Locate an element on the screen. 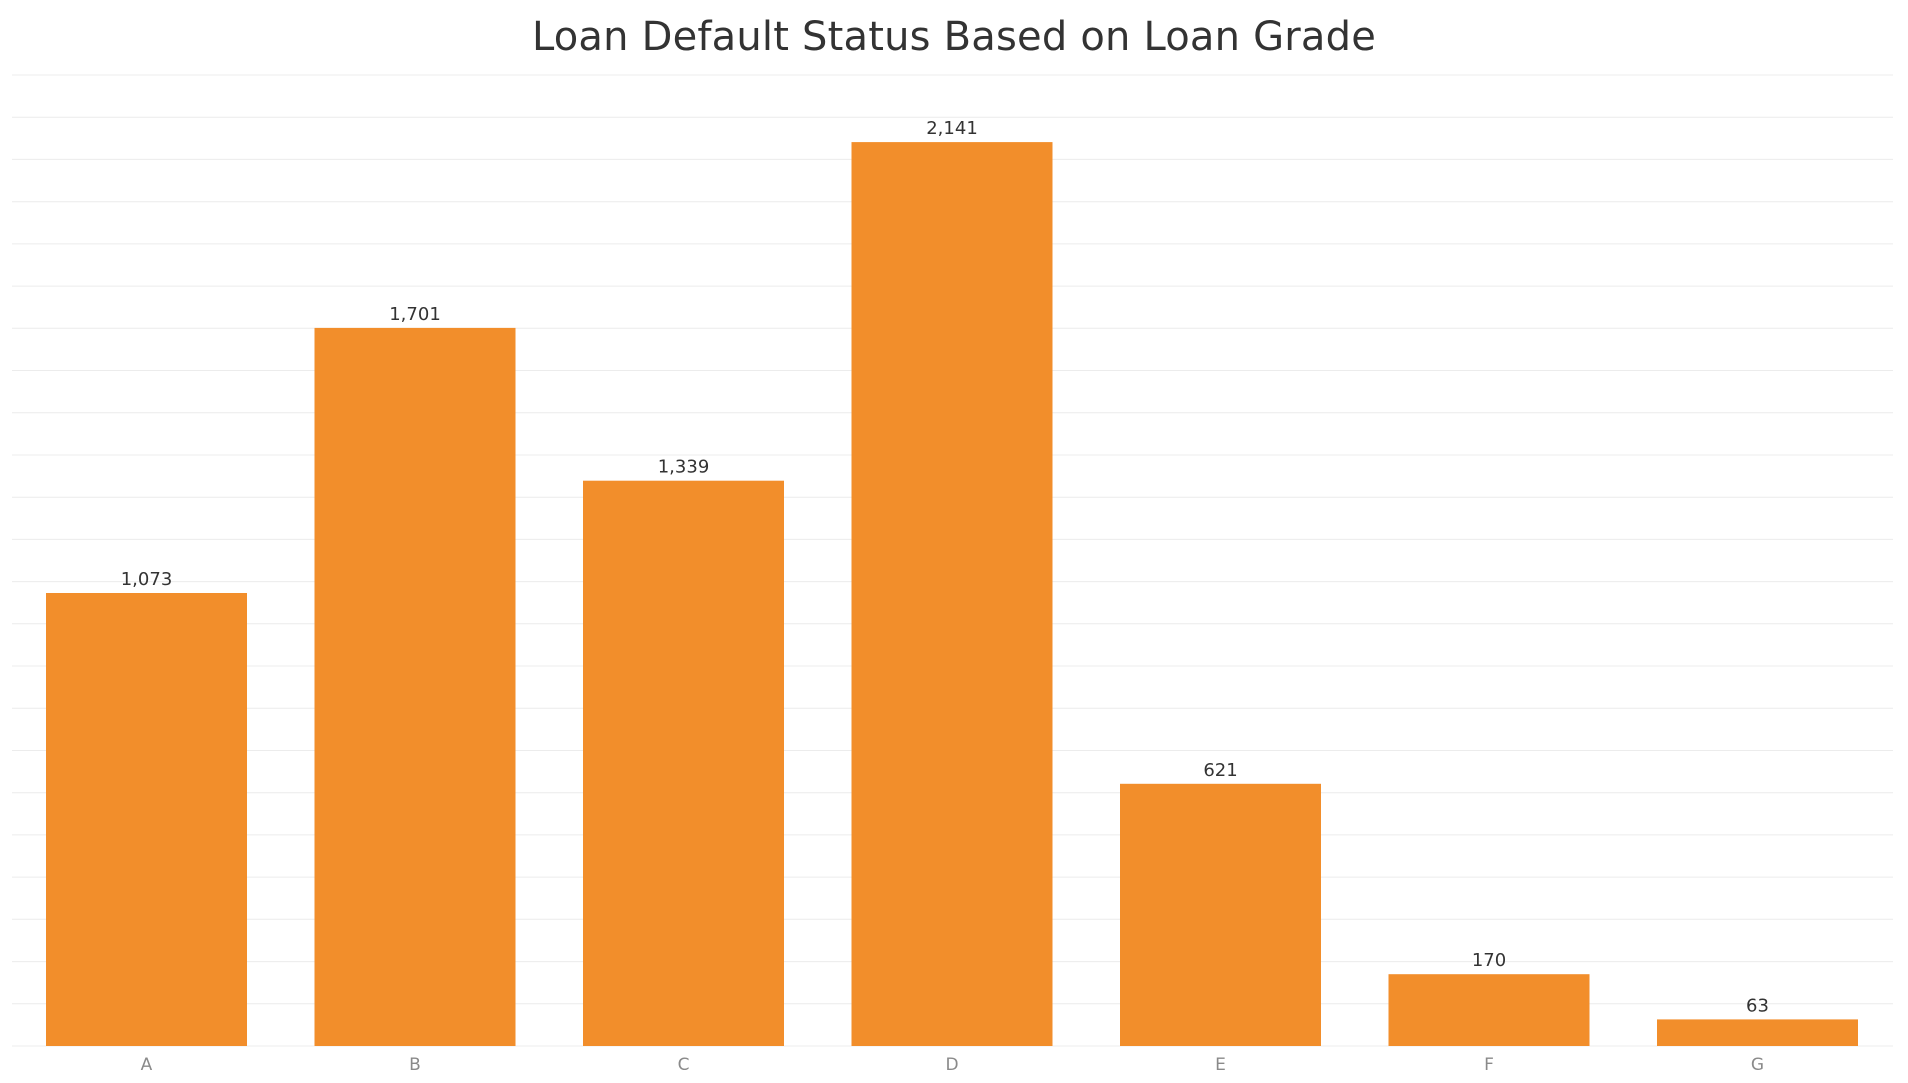 Image resolution: width=1908 pixels, height=1083 pixels. x-axis-ticks: A B C D E F G is located at coordinates (952, 1065).